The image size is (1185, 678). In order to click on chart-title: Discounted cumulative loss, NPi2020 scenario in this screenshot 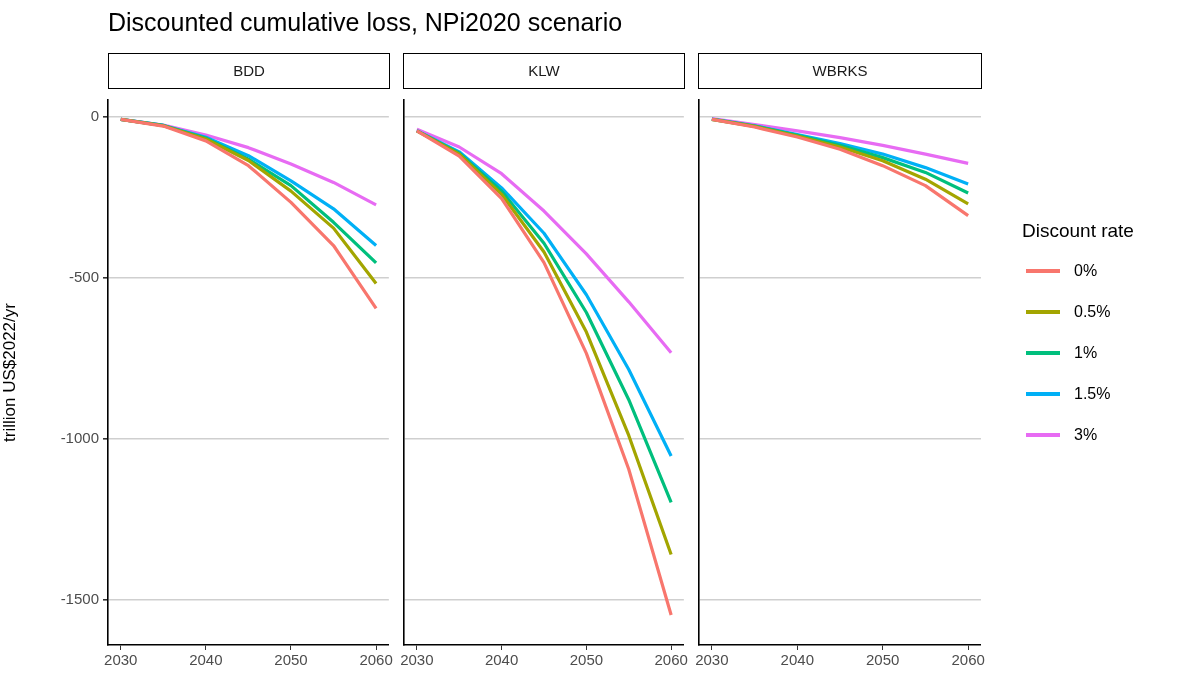, I will do `click(365, 22)`.